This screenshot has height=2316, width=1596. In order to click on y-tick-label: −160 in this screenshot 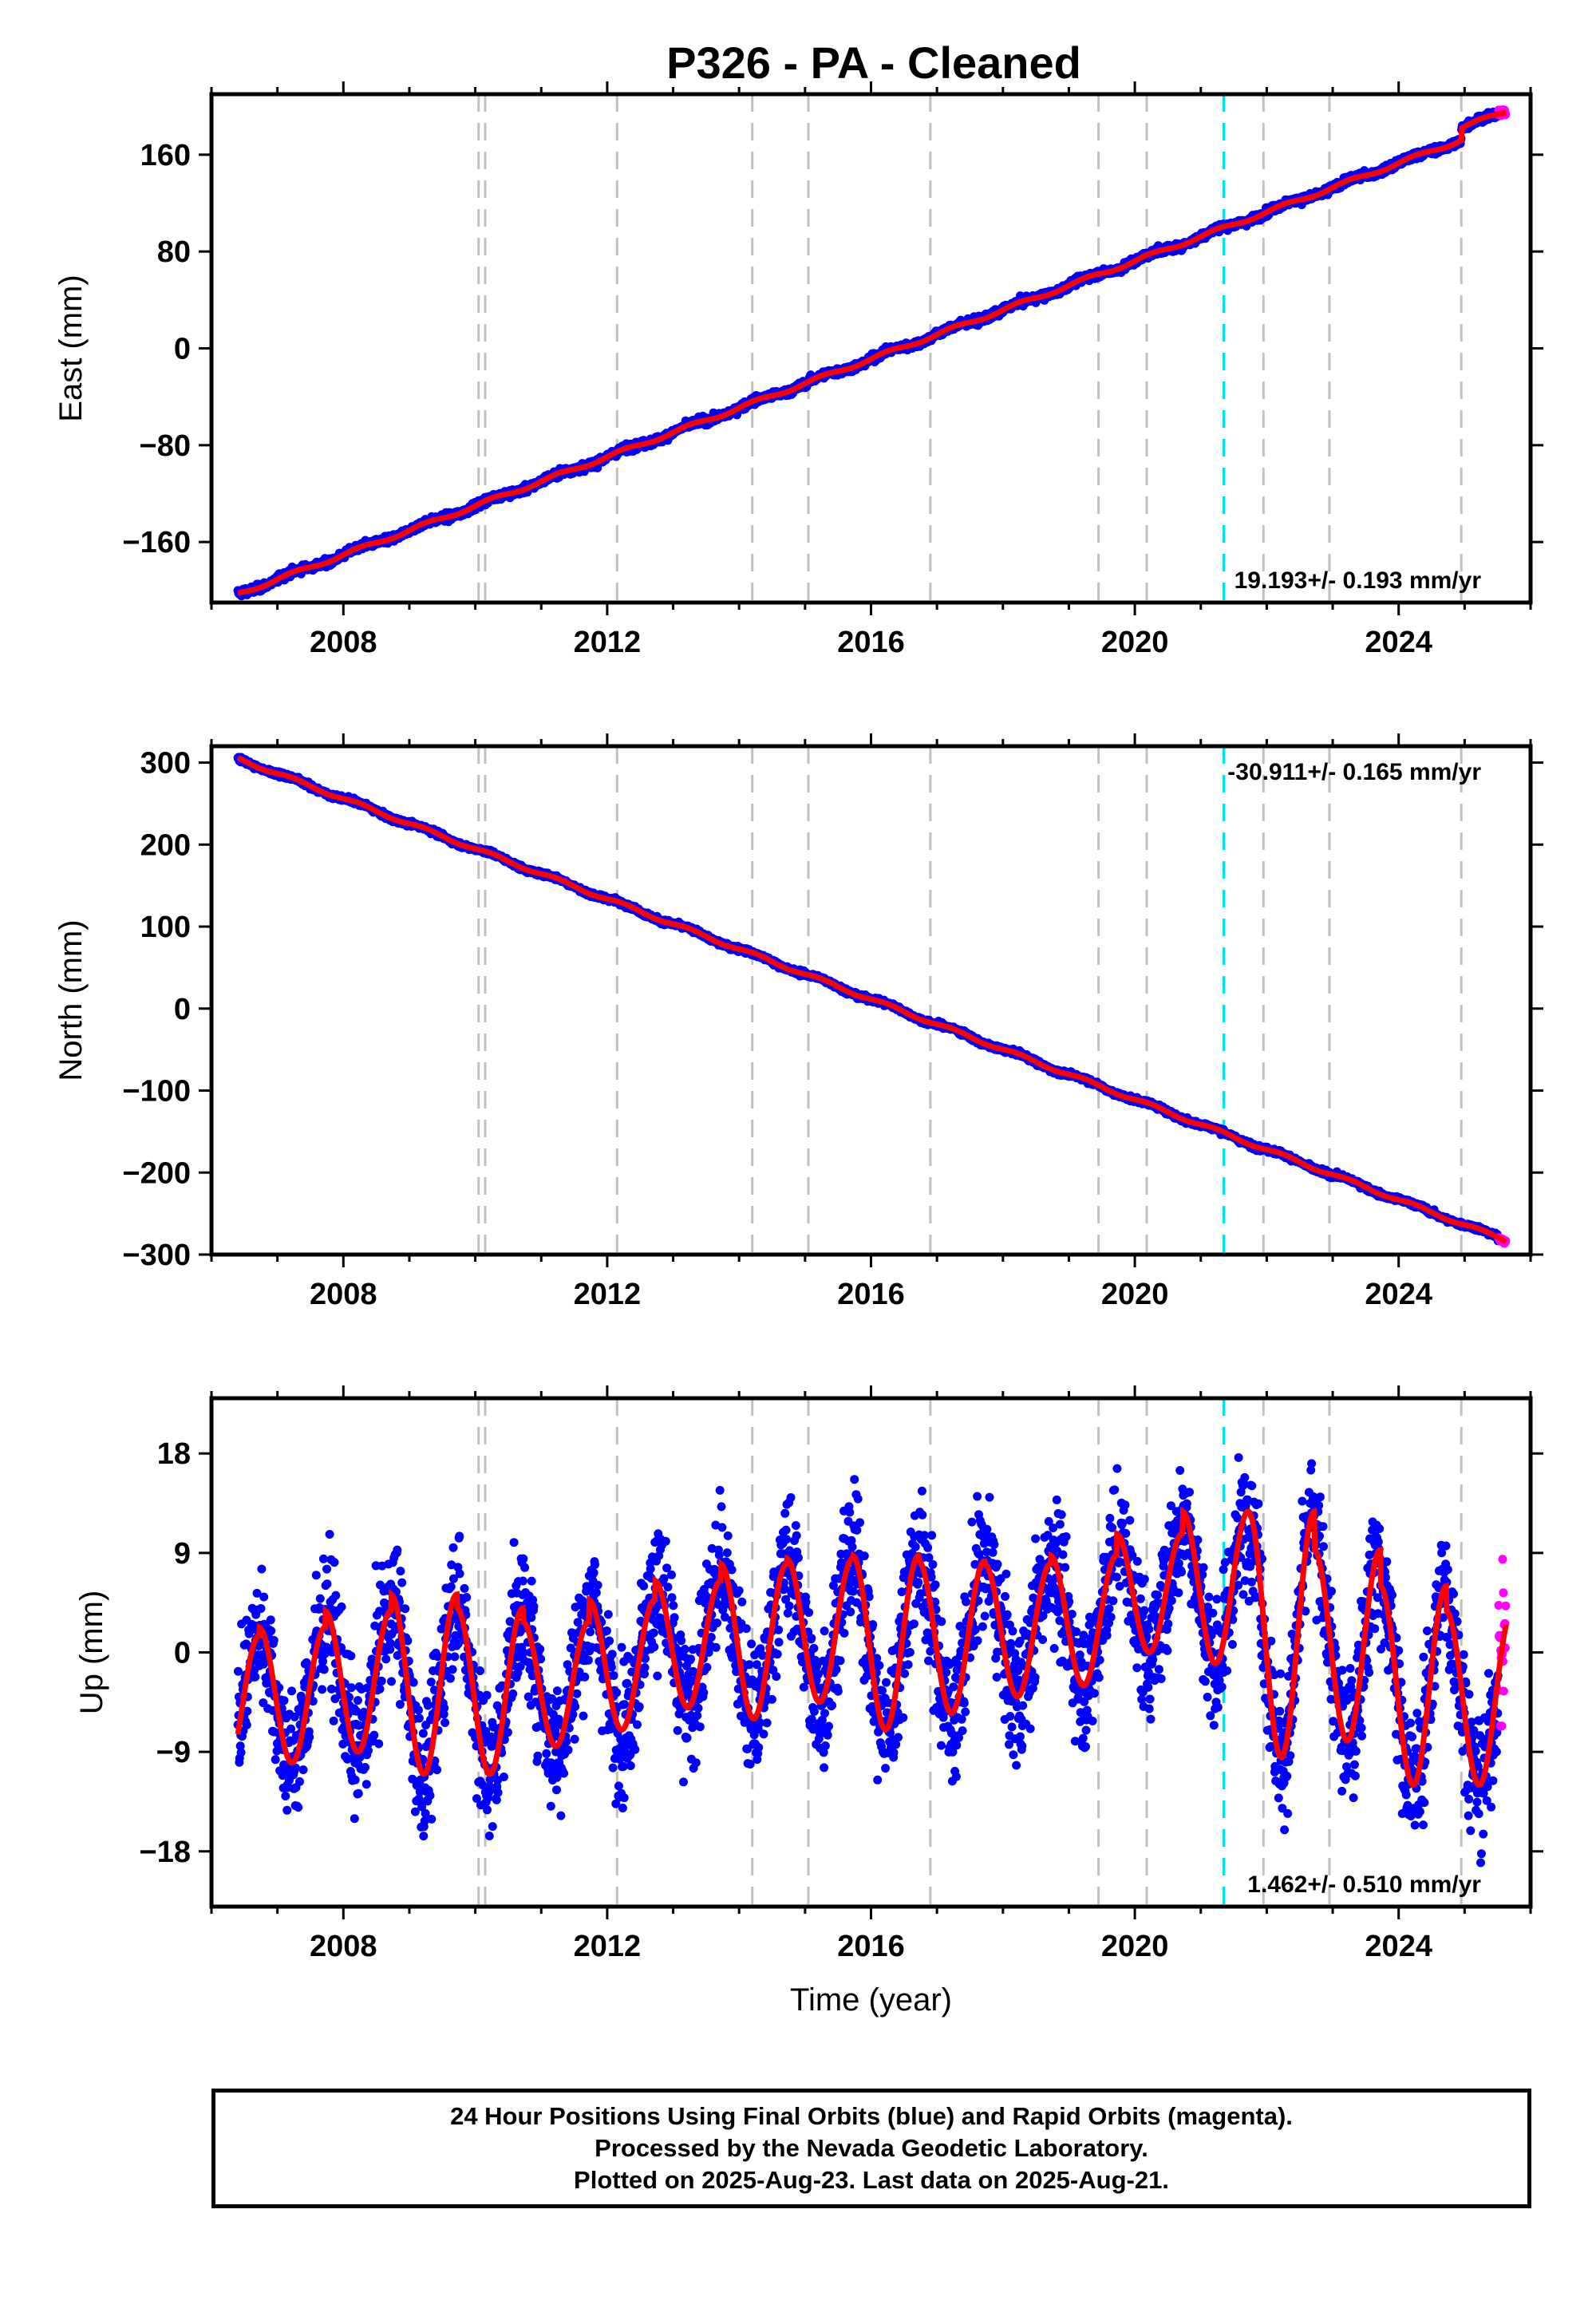, I will do `click(156, 542)`.